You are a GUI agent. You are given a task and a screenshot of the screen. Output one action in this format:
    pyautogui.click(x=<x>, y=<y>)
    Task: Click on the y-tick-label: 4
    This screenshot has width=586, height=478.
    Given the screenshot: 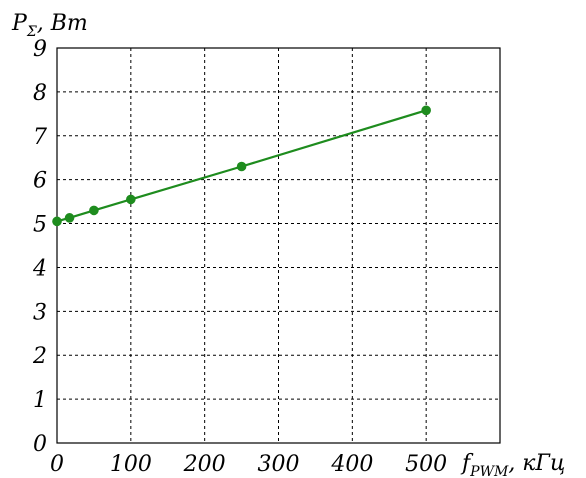 What is the action you would take?
    pyautogui.click(x=39, y=268)
    